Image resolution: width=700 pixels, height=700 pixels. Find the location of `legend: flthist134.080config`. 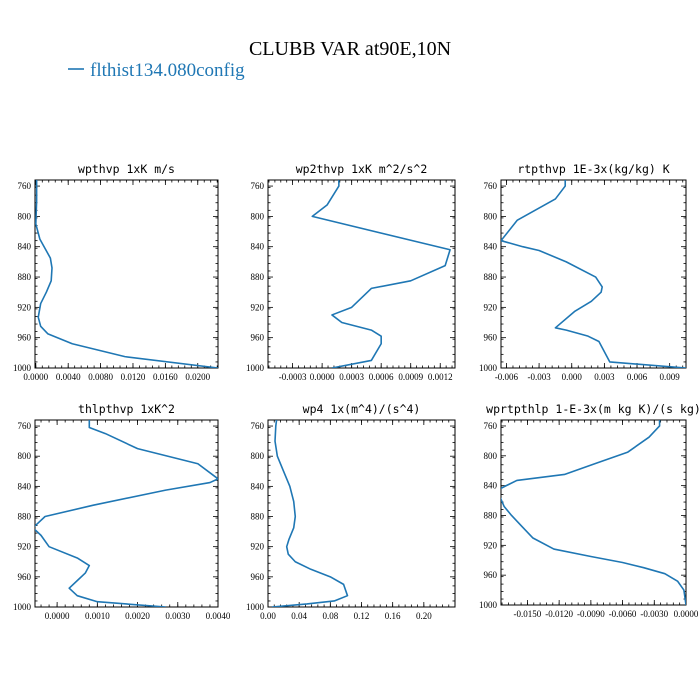

legend: flthist134.080config is located at coordinates (156, 70).